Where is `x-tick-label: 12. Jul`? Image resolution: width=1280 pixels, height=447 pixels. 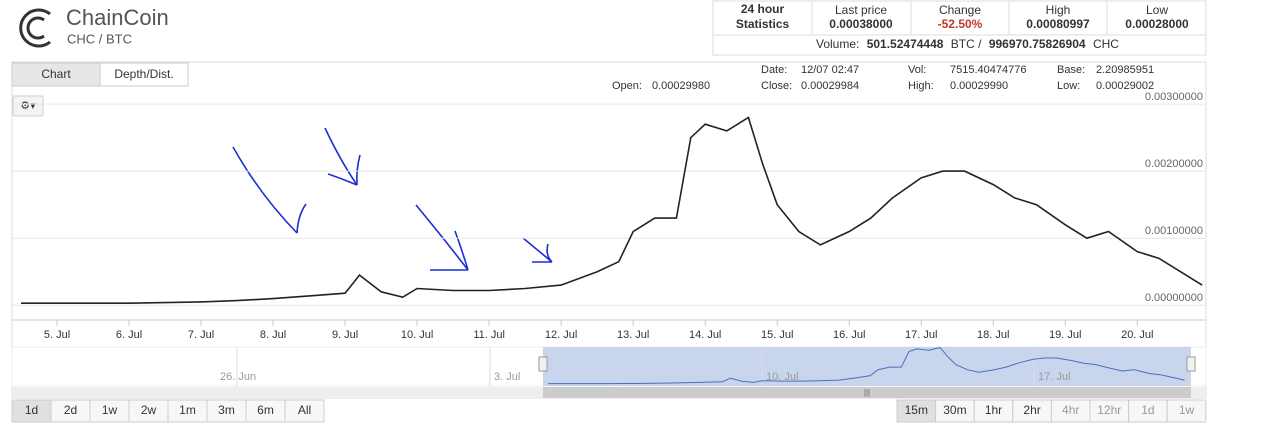
x-tick-label: 12. Jul is located at coordinates (561, 335).